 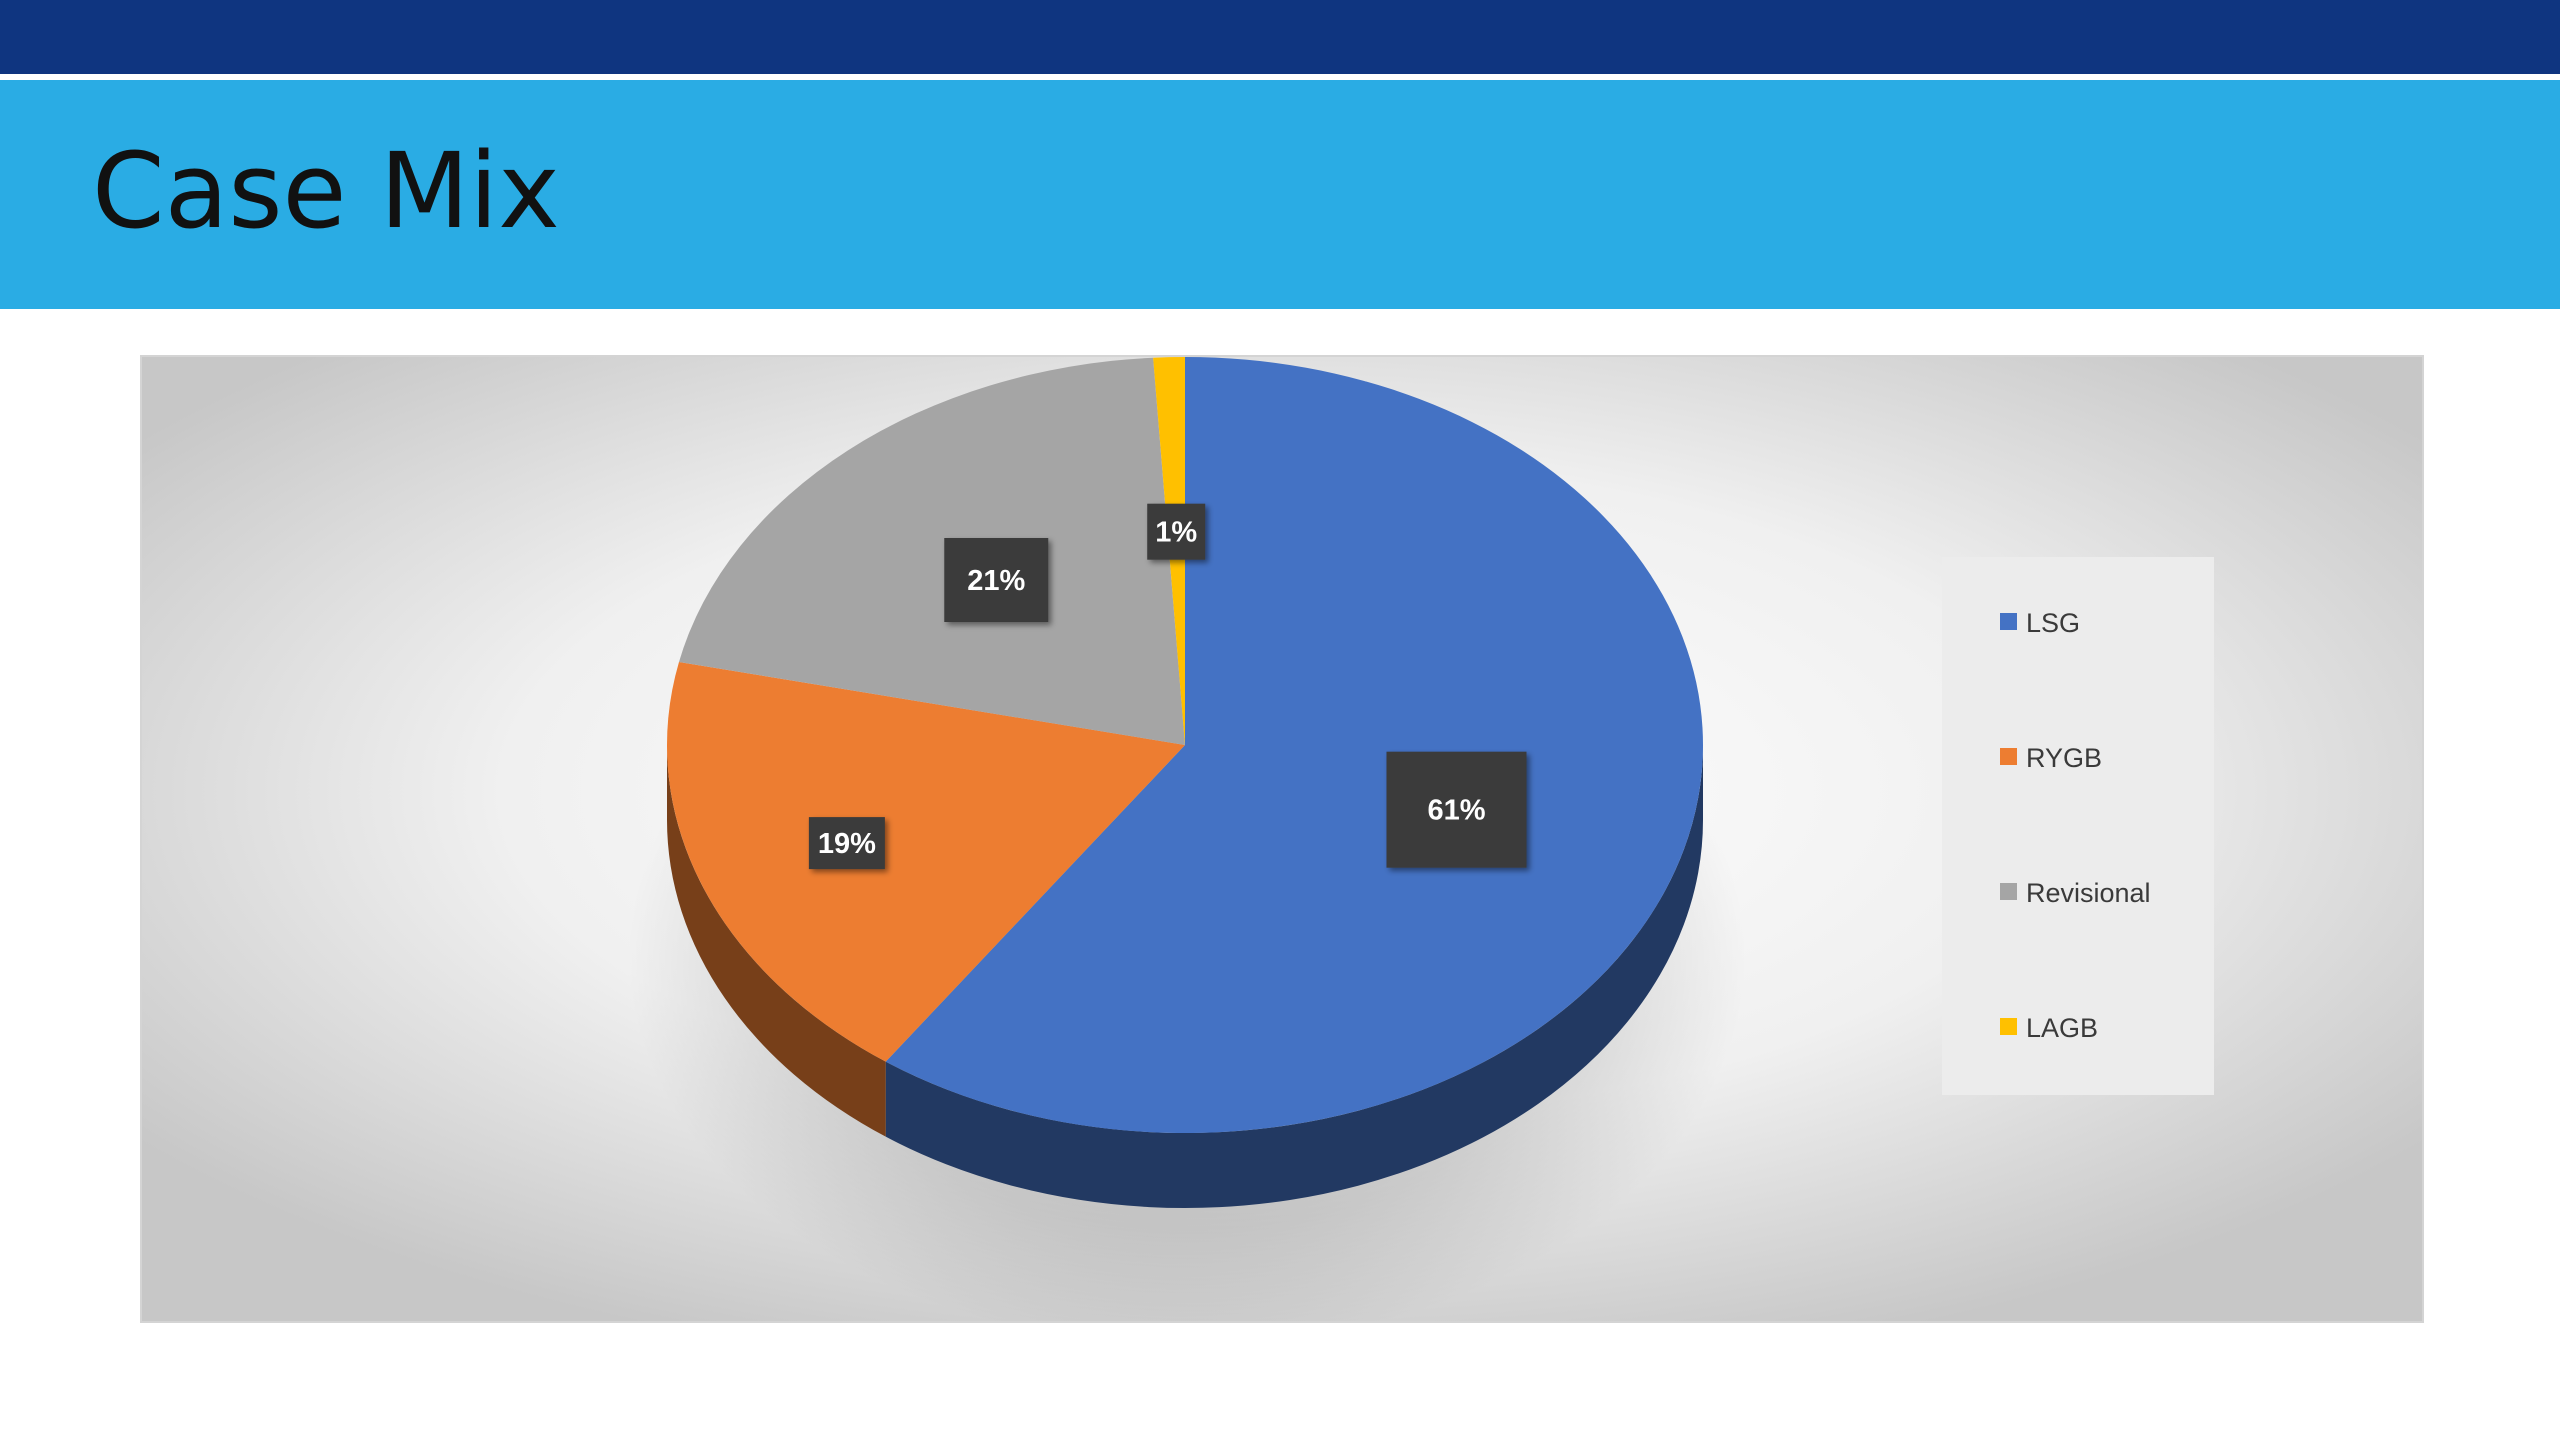 I want to click on legend-item-lagb: LAGB, so click(x=2049, y=1028).